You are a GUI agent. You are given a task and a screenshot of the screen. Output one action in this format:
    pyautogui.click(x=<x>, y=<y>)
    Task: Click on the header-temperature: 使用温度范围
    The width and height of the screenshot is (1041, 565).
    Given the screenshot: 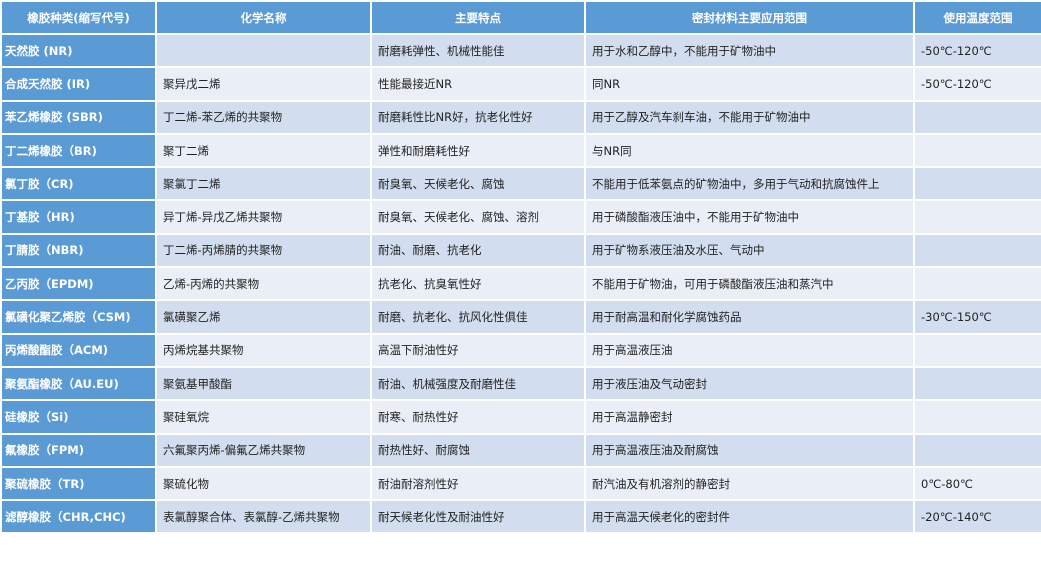 What is the action you would take?
    pyautogui.click(x=977, y=17)
    